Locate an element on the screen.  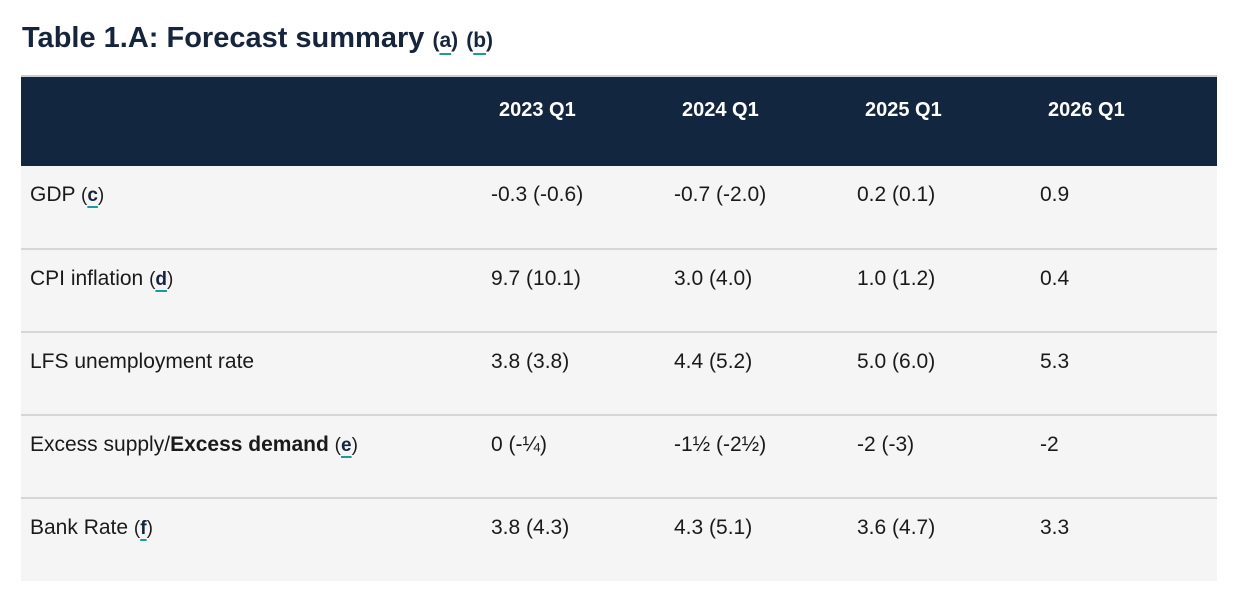
footnote-ref-c: (c) is located at coordinates (92, 195).